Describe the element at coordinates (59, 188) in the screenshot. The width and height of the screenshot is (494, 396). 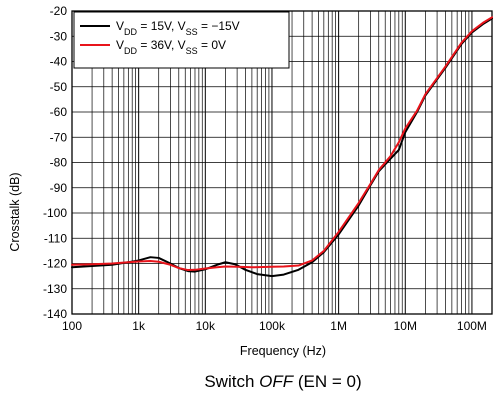
I see `y-tick-label: -90` at that location.